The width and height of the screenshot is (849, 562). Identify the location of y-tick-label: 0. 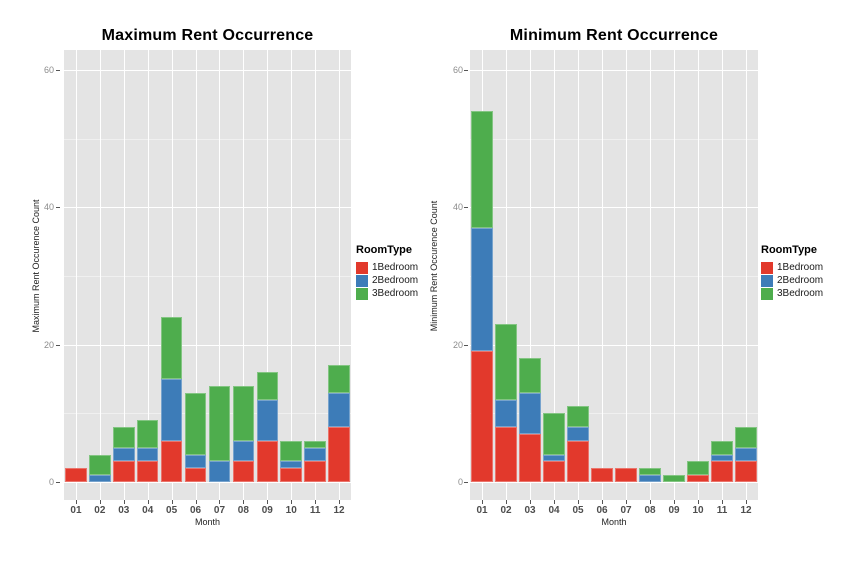
(460, 482).